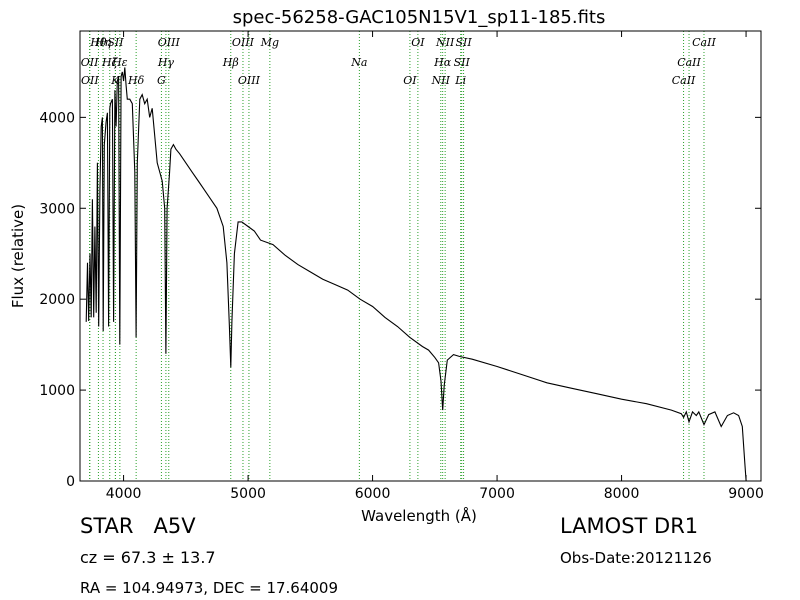  Describe the element at coordinates (442, 62) in the screenshot. I see `marker-label: Hα` at that location.